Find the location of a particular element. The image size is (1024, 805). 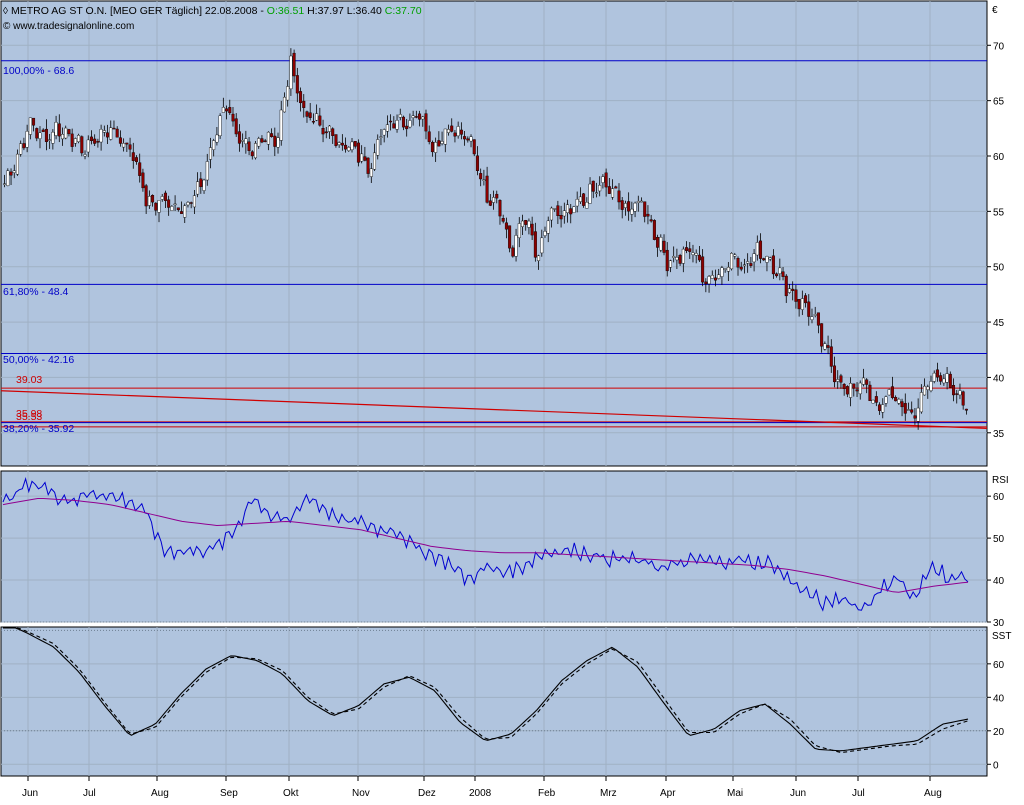

level-label: 35.98 is located at coordinates (29, 414).